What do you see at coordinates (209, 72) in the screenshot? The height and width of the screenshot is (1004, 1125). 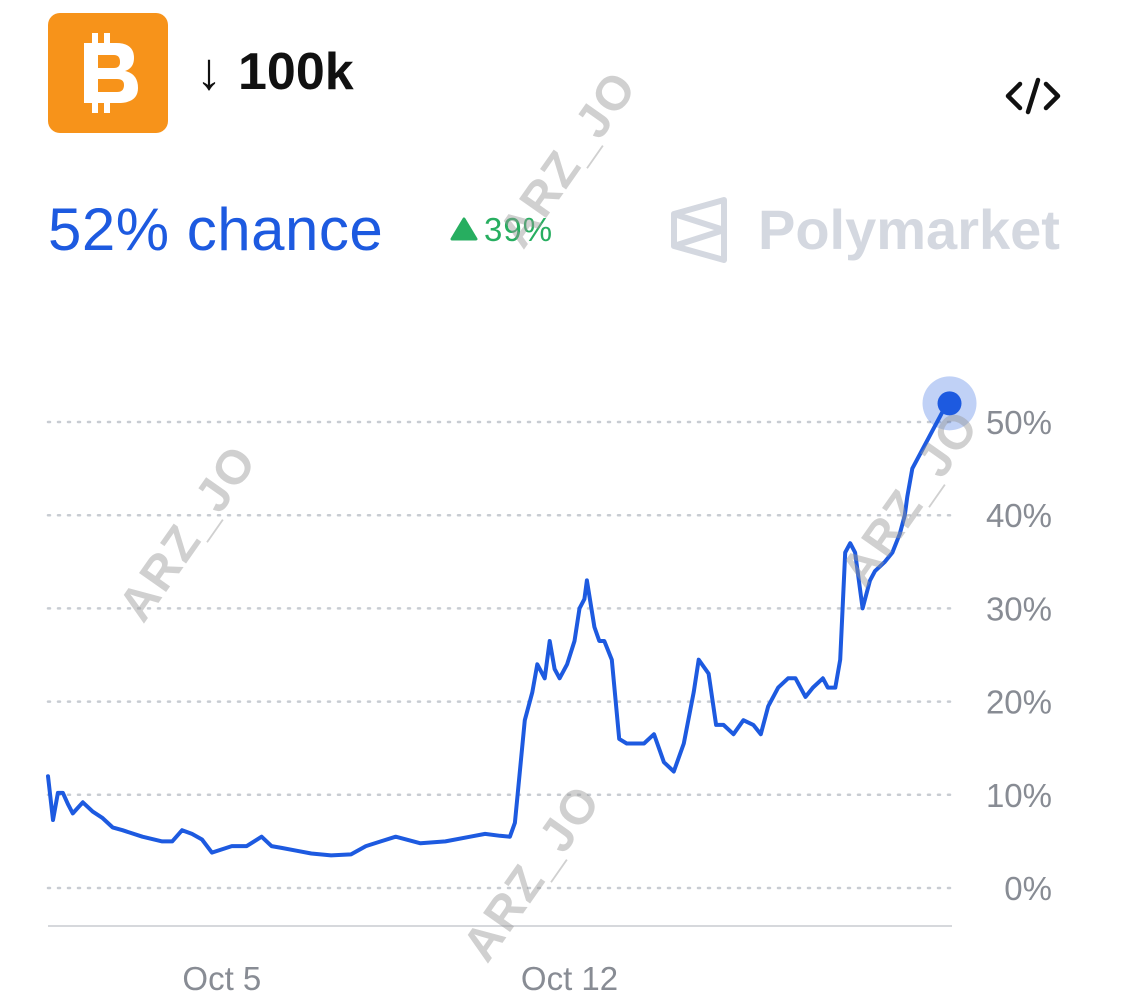 I see `down-arrow-icon: ↓` at bounding box center [209, 72].